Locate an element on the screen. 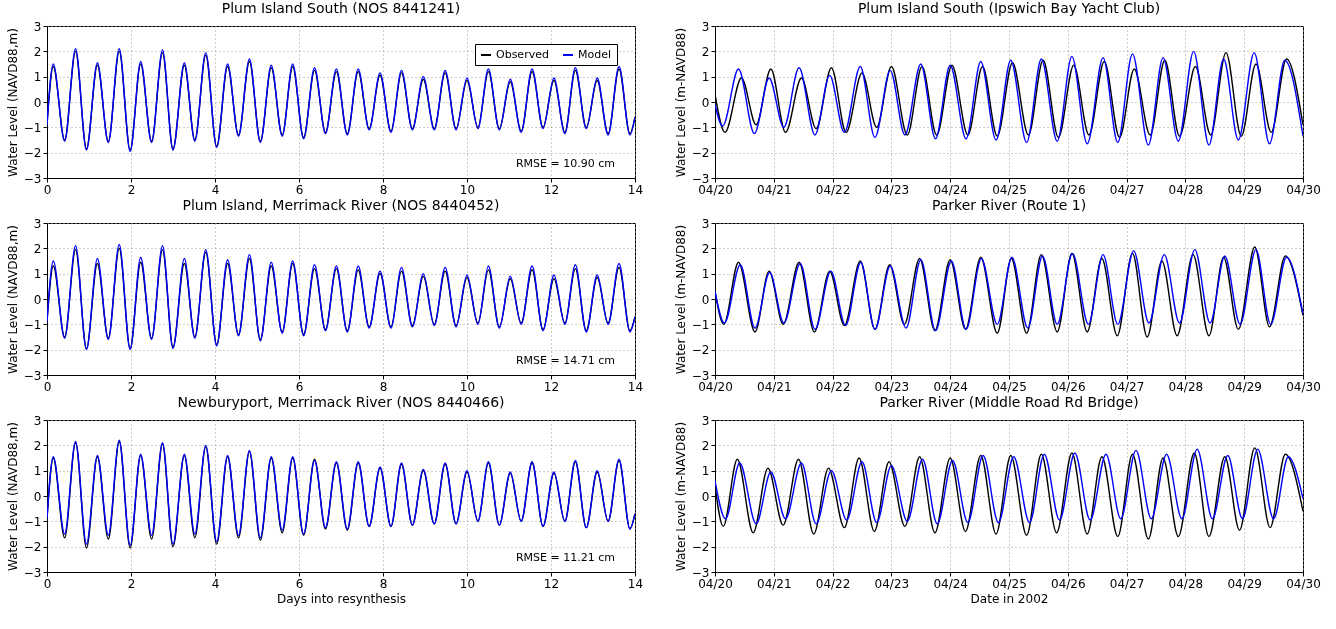 This screenshot has width=1336, height=629. annotation: RMSE = 14.71 cm is located at coordinates (565, 360).